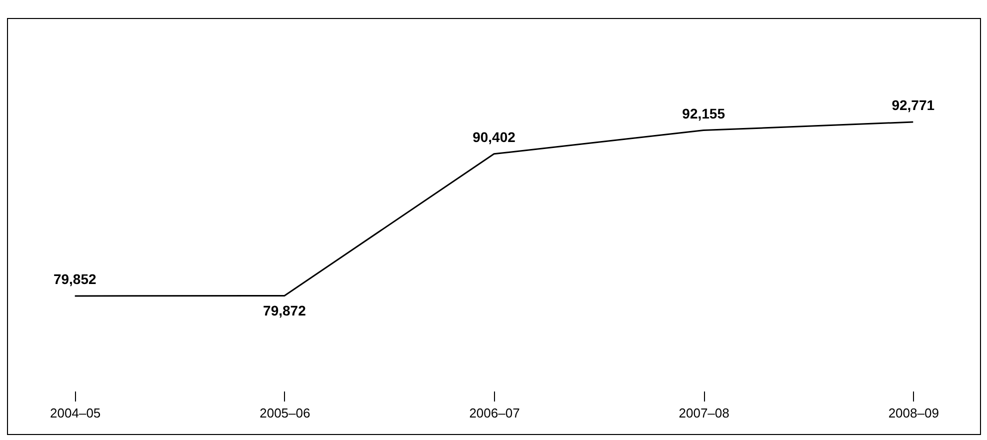 Image resolution: width=987 pixels, height=440 pixels. Describe the element at coordinates (704, 413) in the screenshot. I see `x-tick-label: 2007–08` at that location.